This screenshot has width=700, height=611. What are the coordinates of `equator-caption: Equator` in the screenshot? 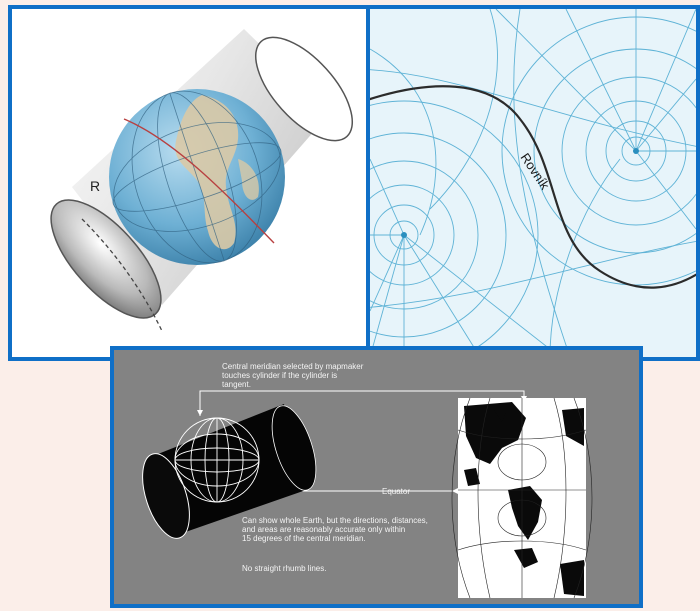 It's located at (396, 491).